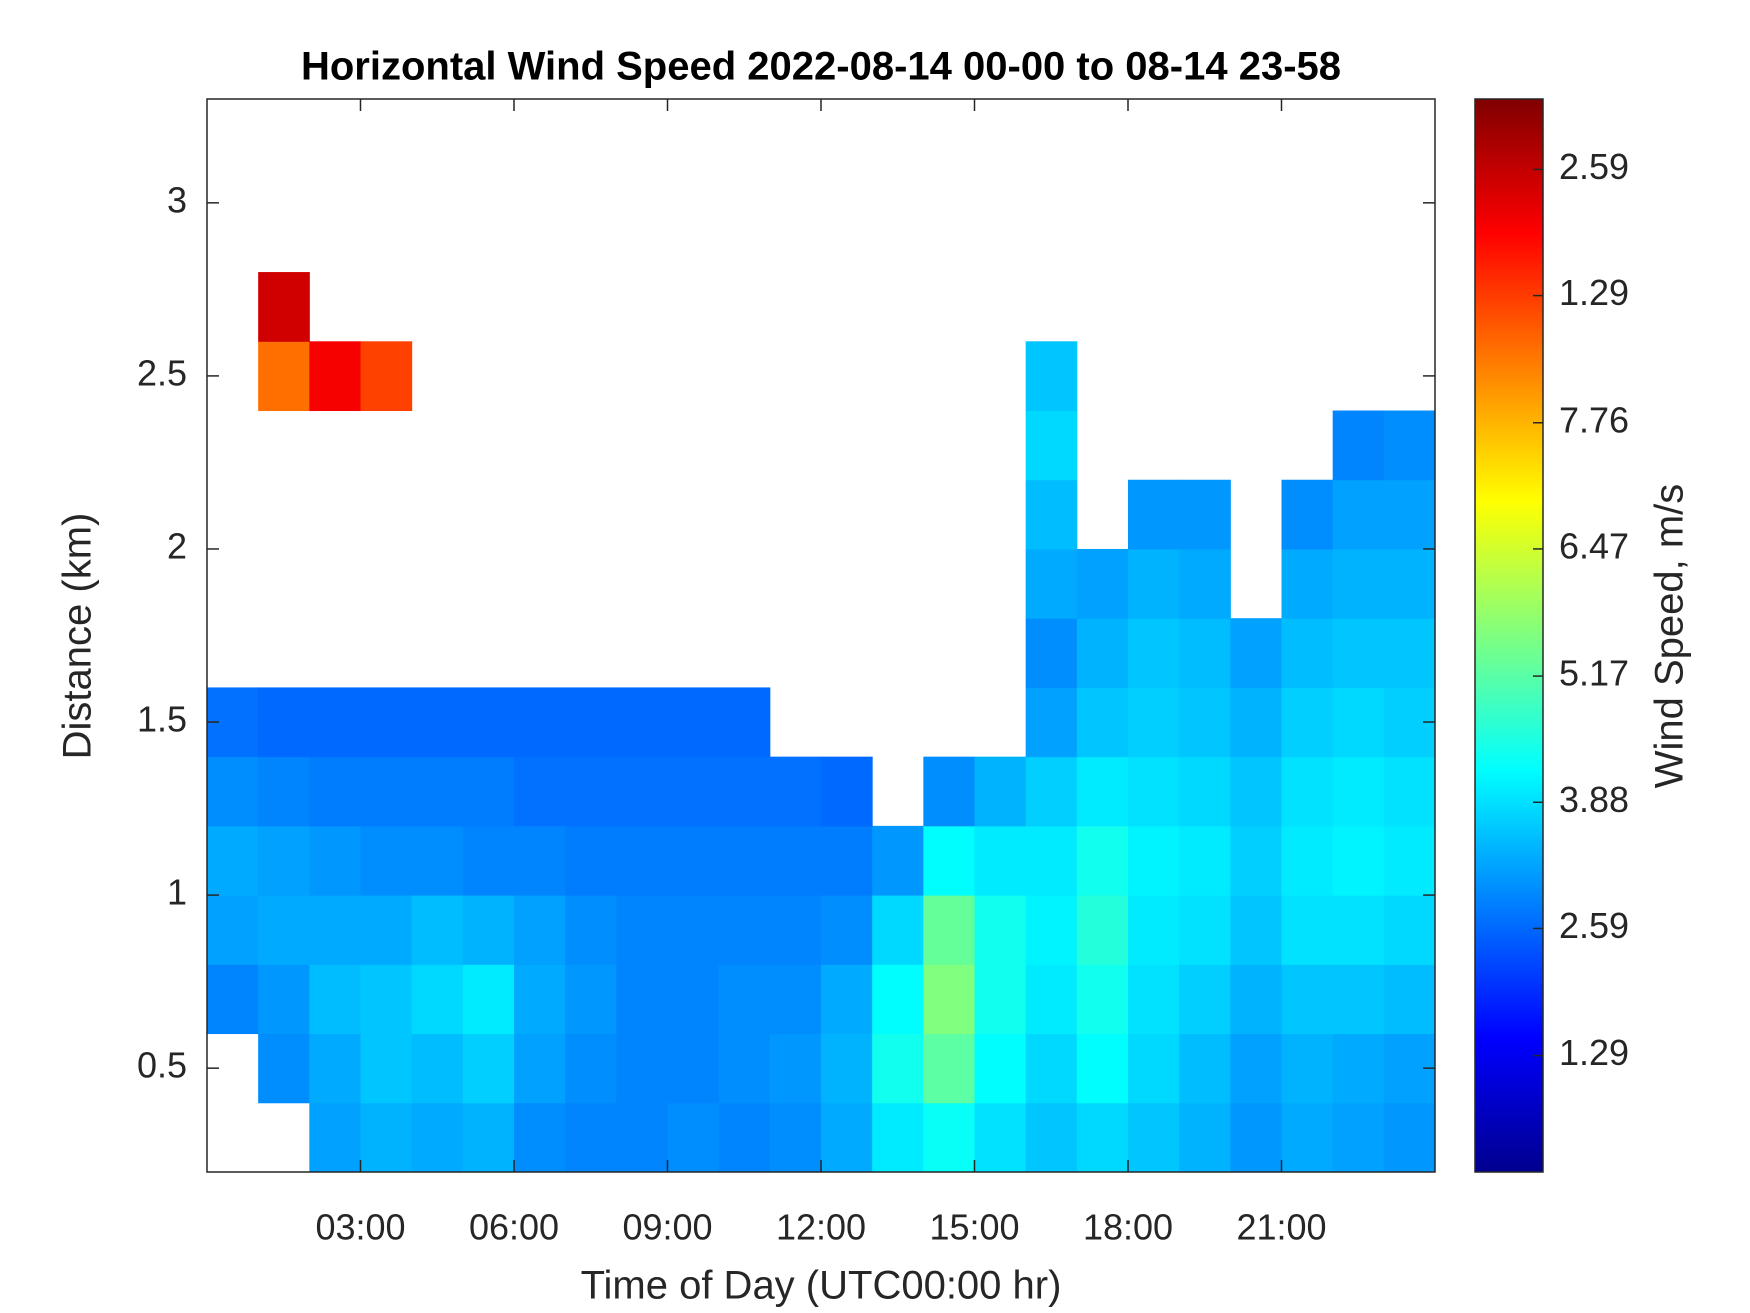  Describe the element at coordinates (1509, 635) in the screenshot. I see `colorbar` at that location.